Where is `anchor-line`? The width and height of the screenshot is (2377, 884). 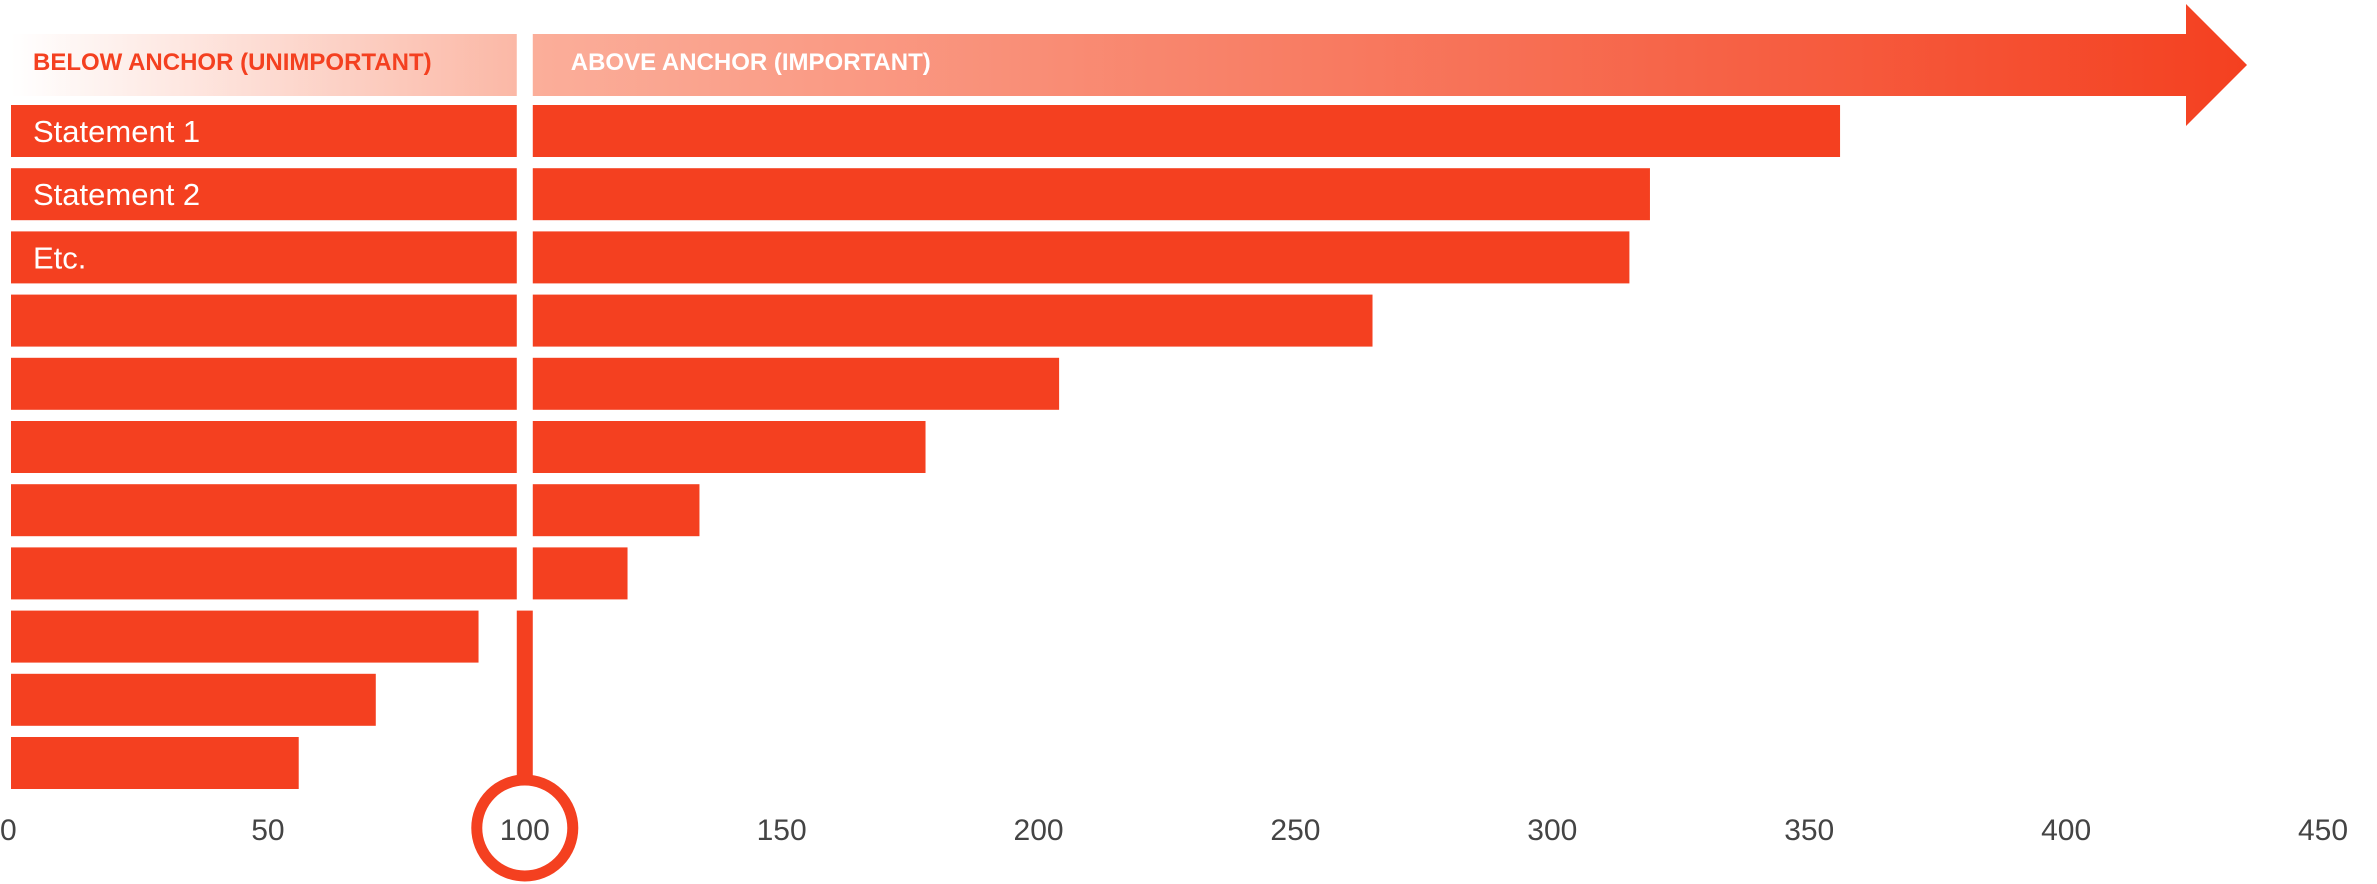
anchor-line is located at coordinates (524, 695).